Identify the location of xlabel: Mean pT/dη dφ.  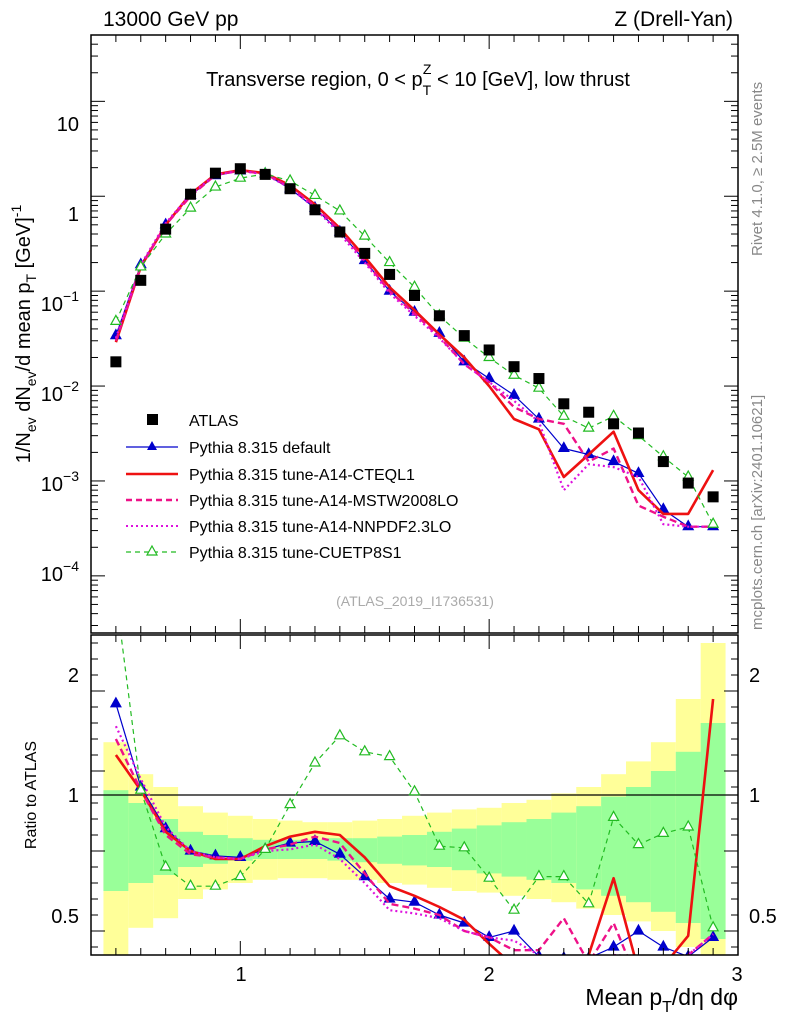
(661, 1000).